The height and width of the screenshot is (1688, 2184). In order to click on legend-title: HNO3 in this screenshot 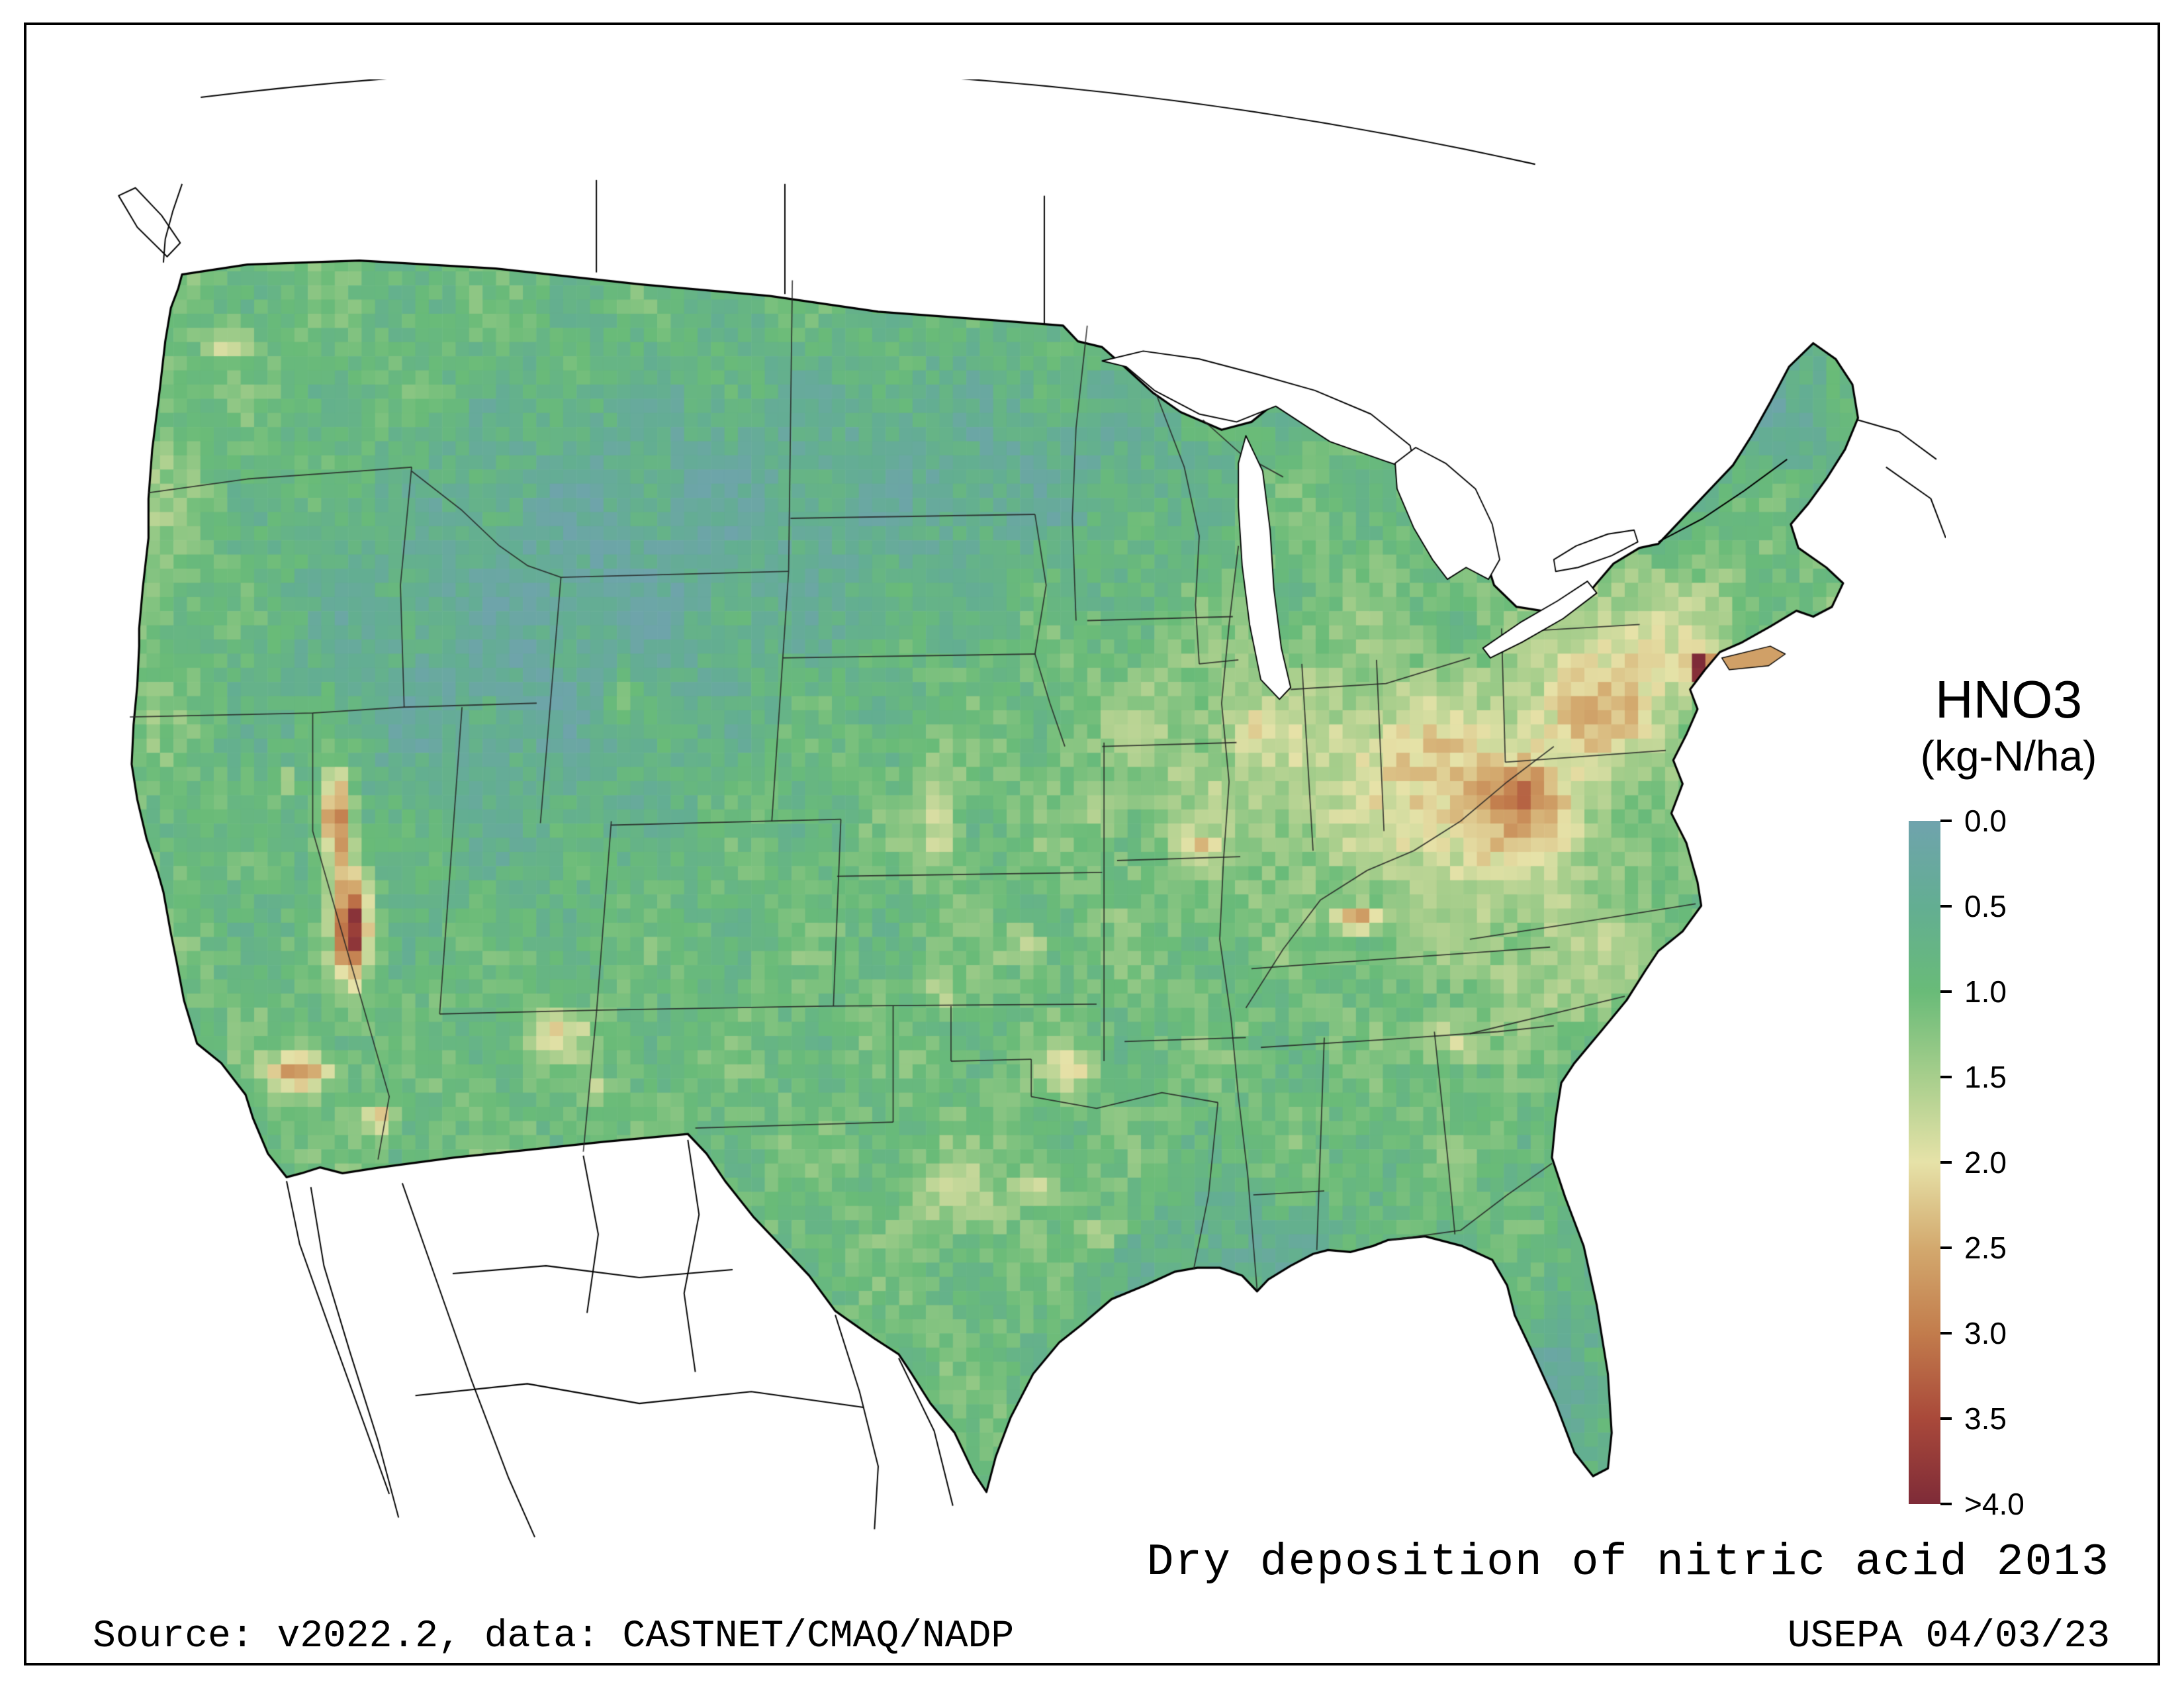, I will do `click(2008, 699)`.